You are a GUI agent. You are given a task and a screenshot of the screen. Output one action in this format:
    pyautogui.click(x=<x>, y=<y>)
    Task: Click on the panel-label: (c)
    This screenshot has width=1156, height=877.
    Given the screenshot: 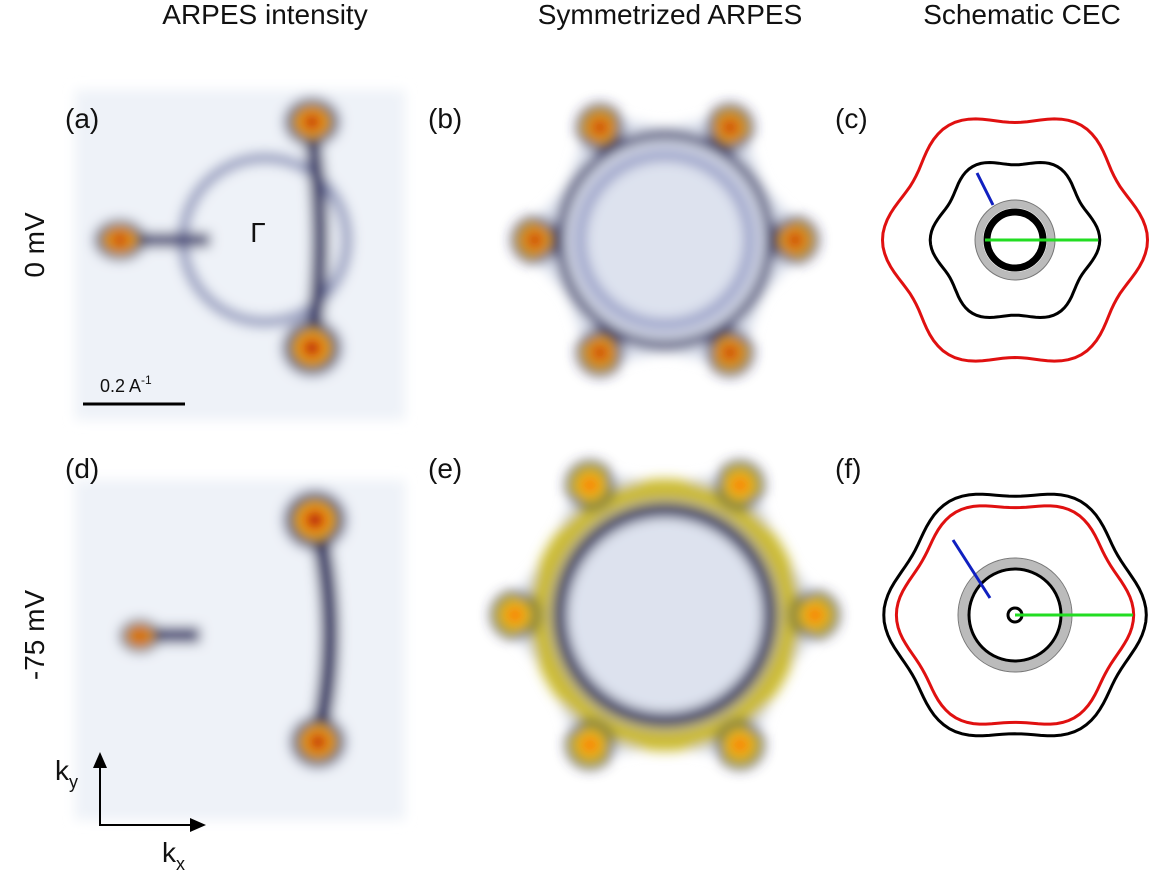 What is the action you would take?
    pyautogui.click(x=851, y=118)
    